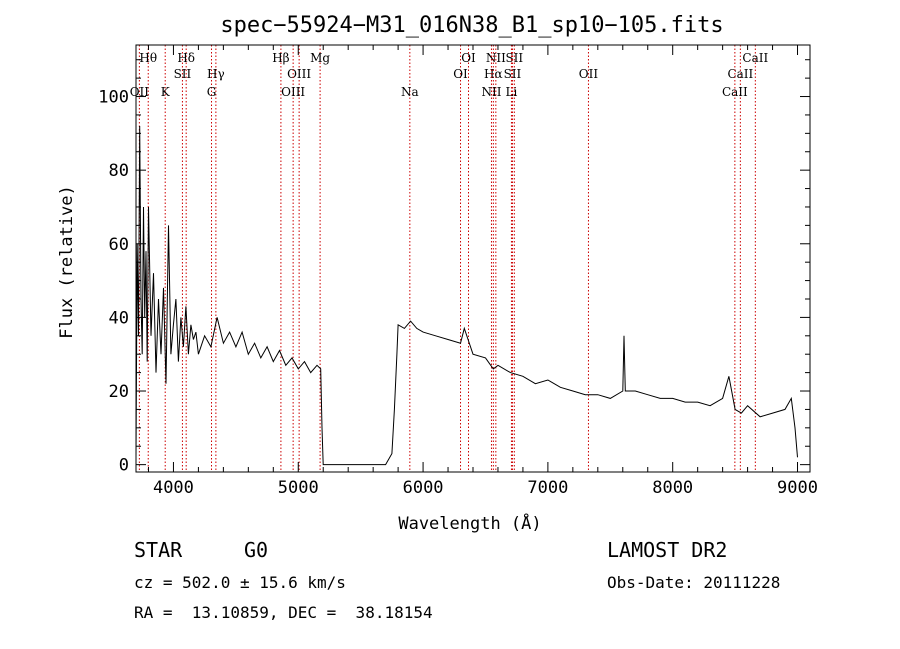  I want to click on line-marker-label: Li, so click(512, 92).